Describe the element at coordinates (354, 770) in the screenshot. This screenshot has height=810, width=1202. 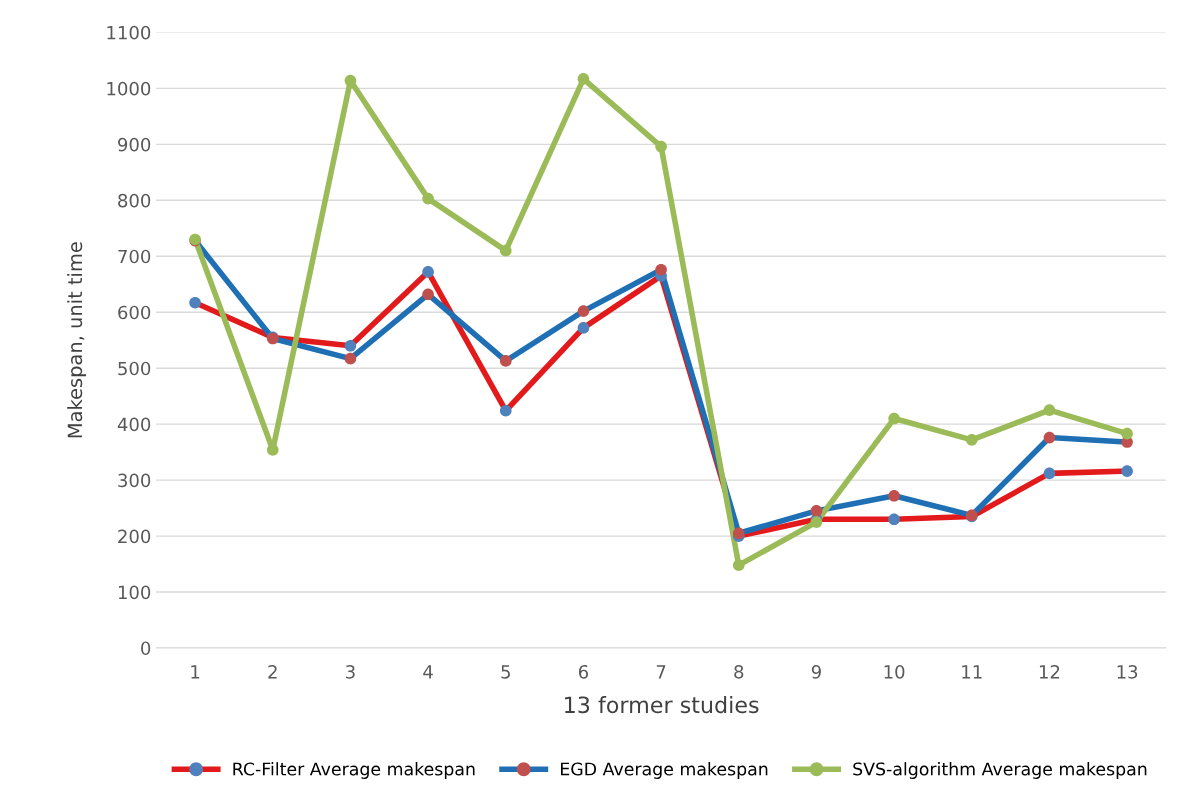
I see `legend-label: RC-Filter Average makespan` at that location.